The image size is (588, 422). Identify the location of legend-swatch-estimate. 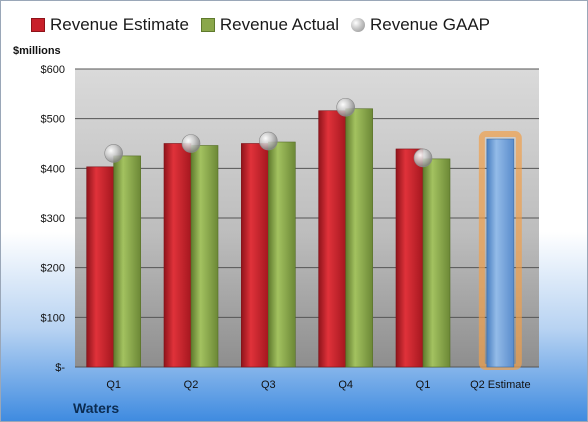
(38, 25).